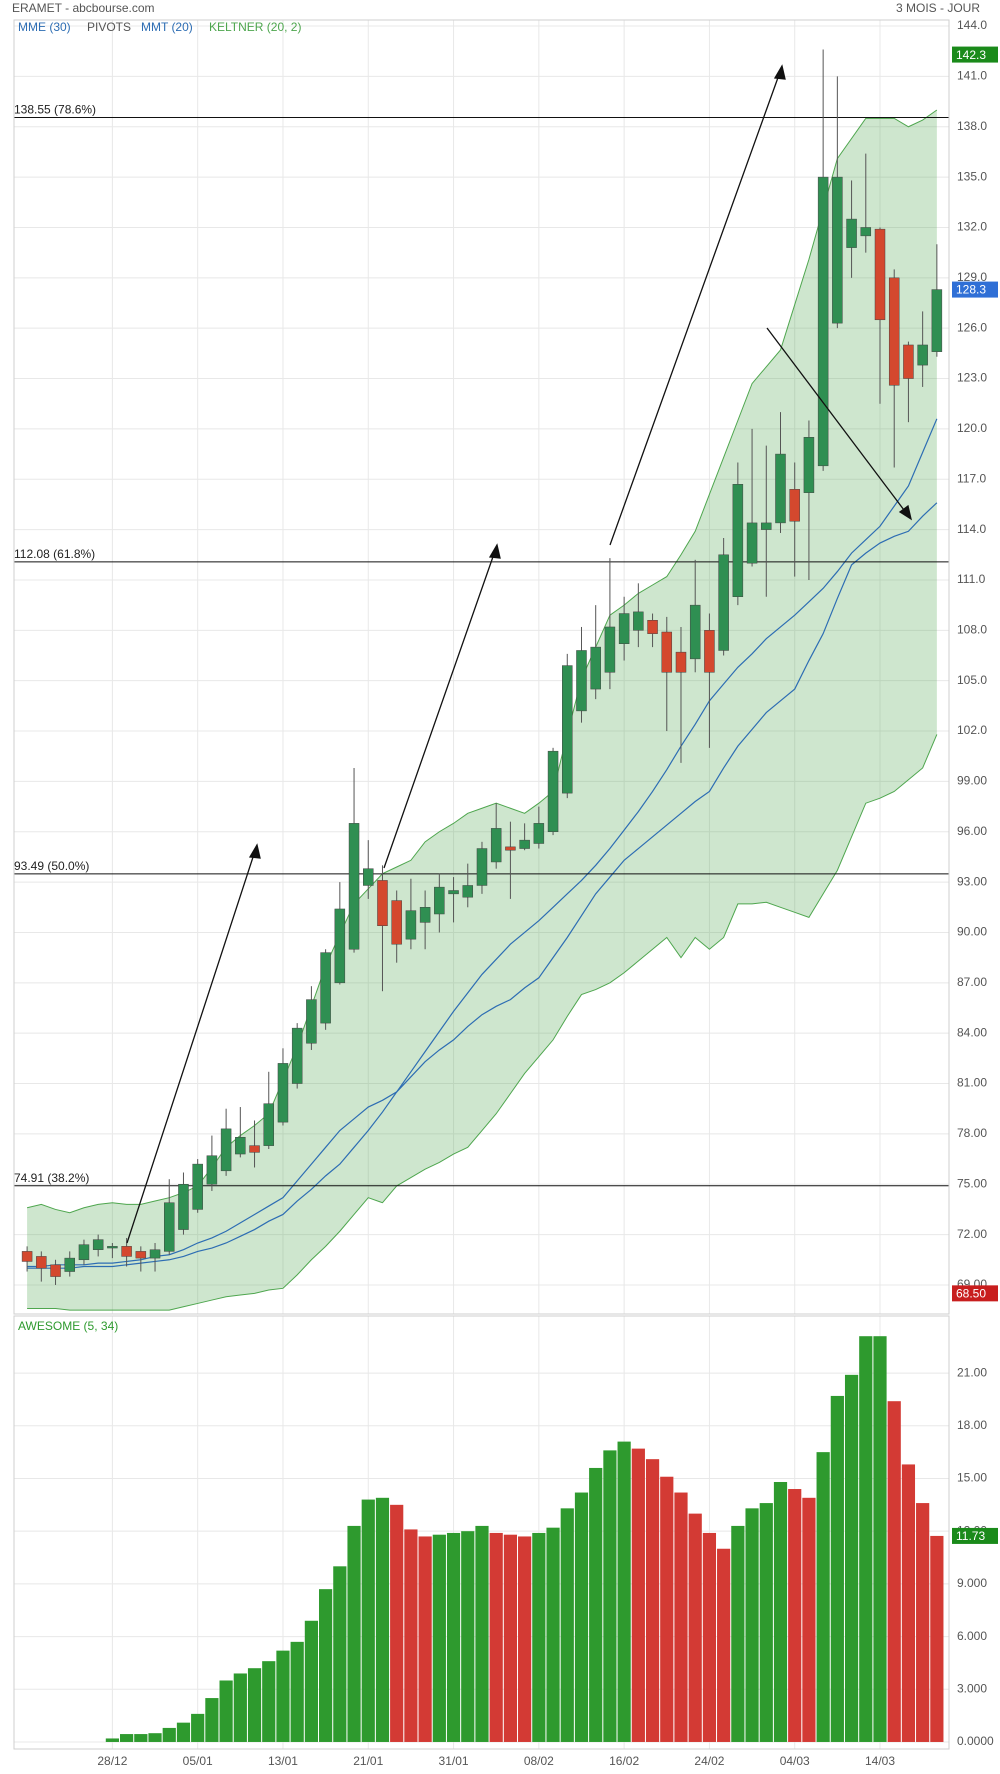  Describe the element at coordinates (972, 1083) in the screenshot. I see `y-tick-label: 81.00` at that location.